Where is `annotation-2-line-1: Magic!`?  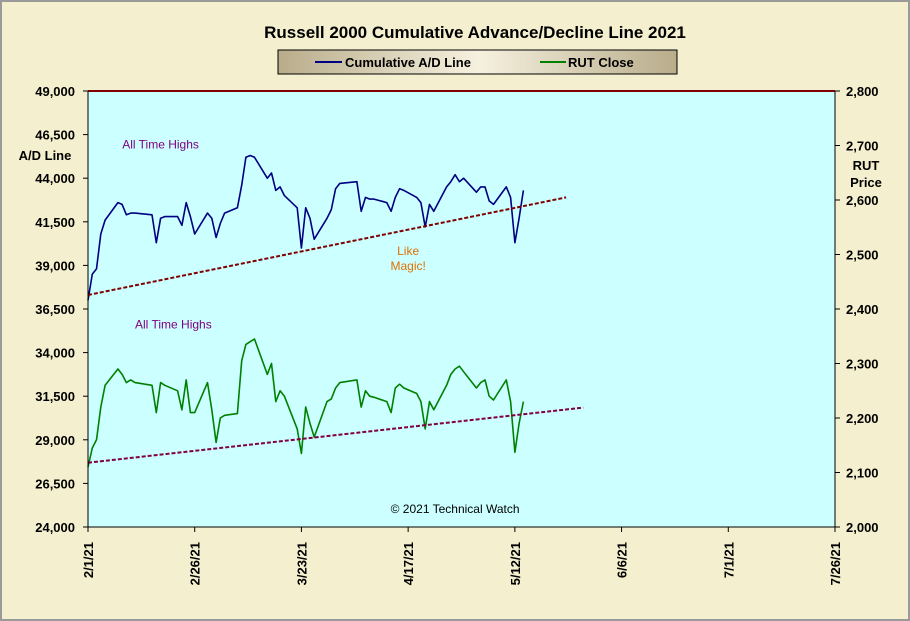 annotation-2-line-1: Magic! is located at coordinates (407, 266).